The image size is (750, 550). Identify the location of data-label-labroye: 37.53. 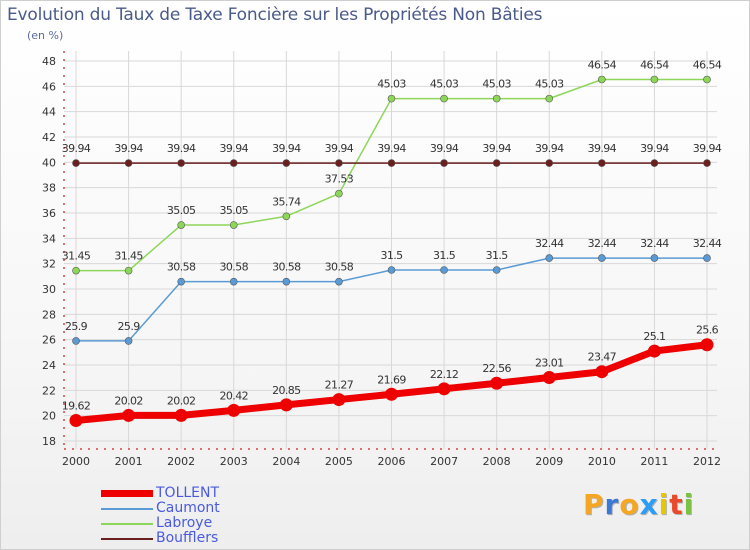
(339, 179).